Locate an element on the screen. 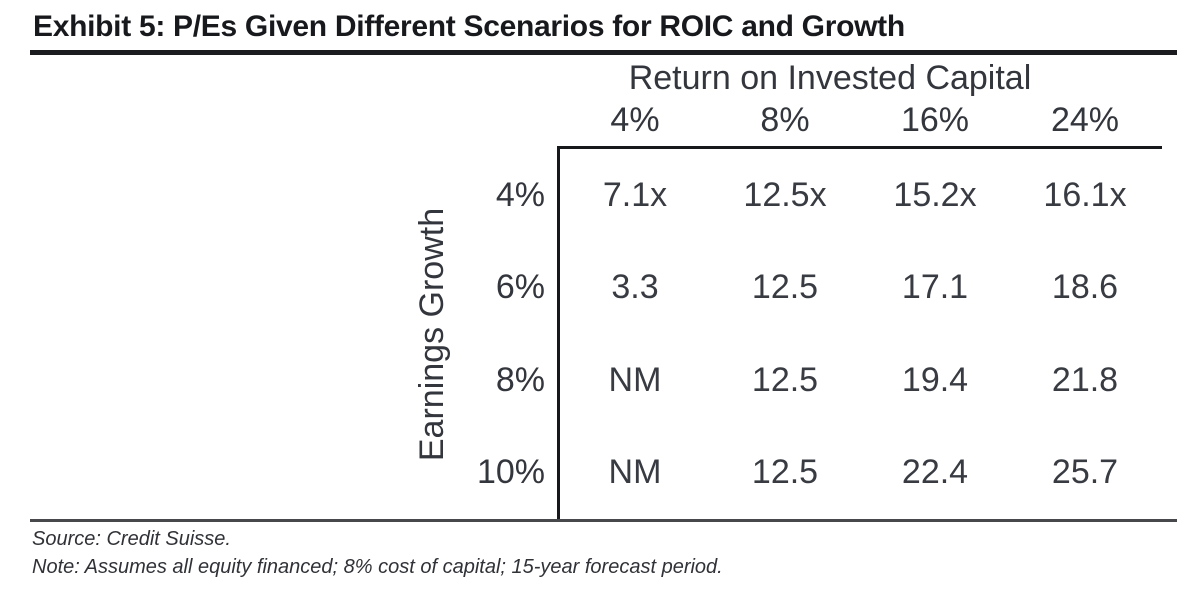 The height and width of the screenshot is (596, 1200). roic-column-group-label: Return on Invested Capital is located at coordinates (830, 78).